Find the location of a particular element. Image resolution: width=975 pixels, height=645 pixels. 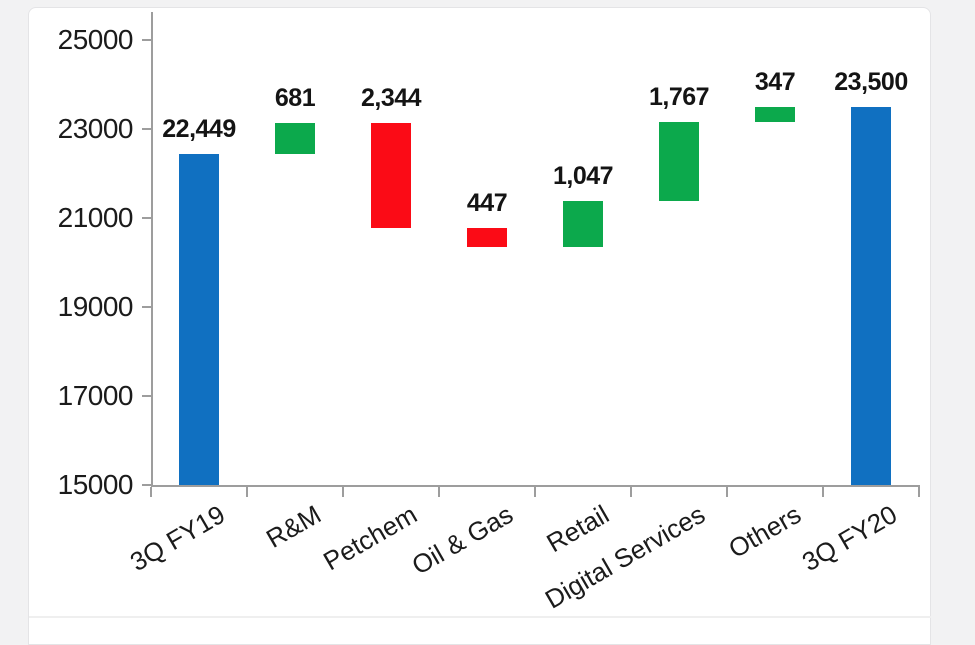

data-label-3q-fy20: 23,500 is located at coordinates (871, 81).